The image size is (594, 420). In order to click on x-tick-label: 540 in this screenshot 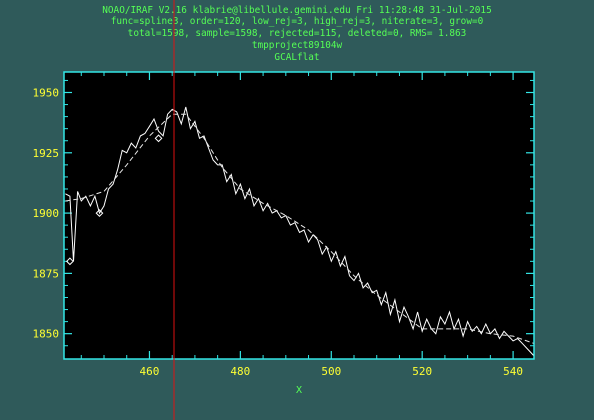, I will do `click(513, 371)`.